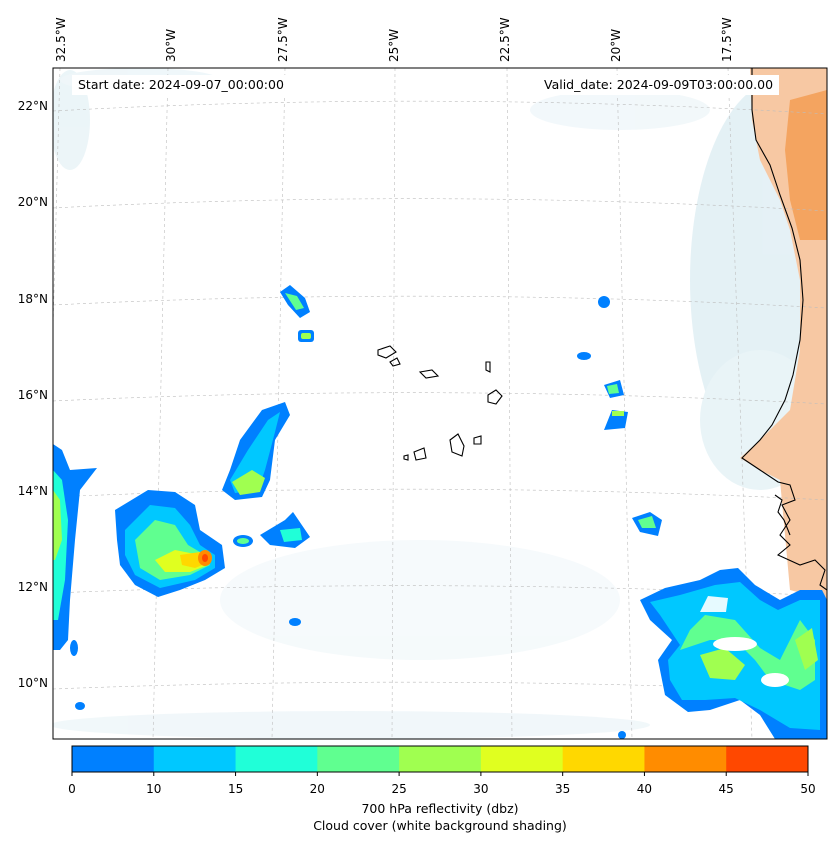  Describe the element at coordinates (808, 789) in the screenshot. I see `colorbar-tick-label: 50` at that location.